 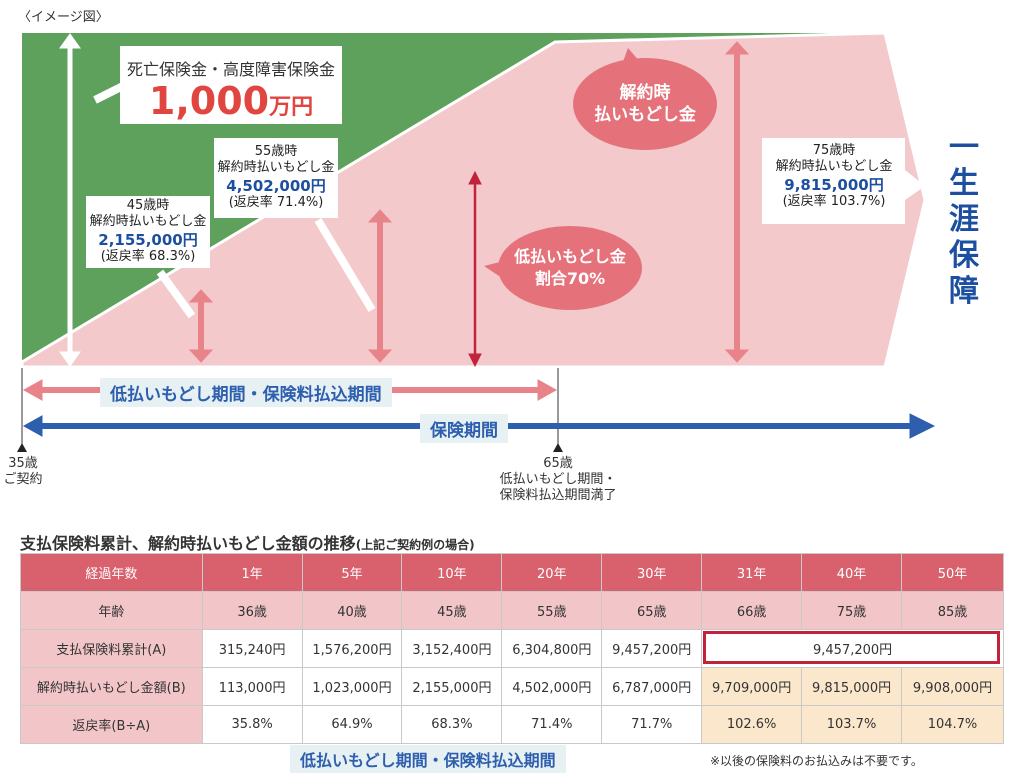 I want to click on image-label: 〈イメージ図〉, so click(x=63, y=17).